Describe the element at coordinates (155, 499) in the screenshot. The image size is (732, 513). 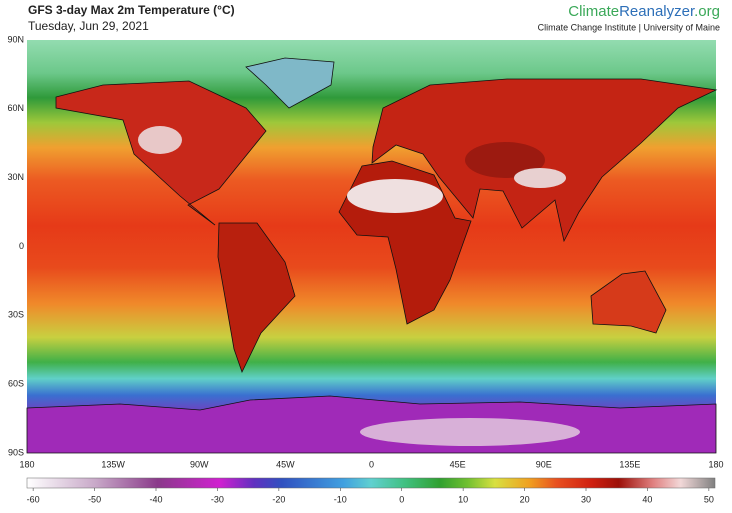
I see `colorbar-tick-label: -40` at that location.